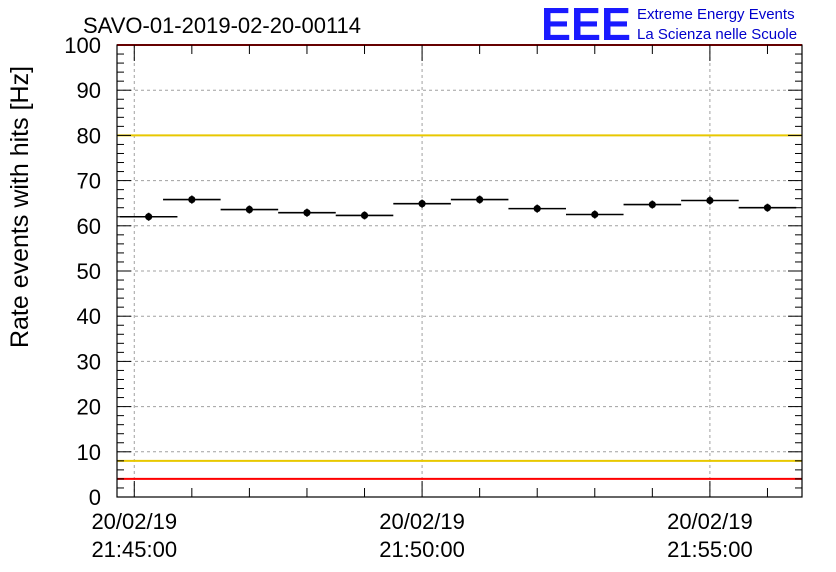  Describe the element at coordinates (20, 207) in the screenshot. I see `y-axis-label: Rate events with hits [Hz]` at that location.